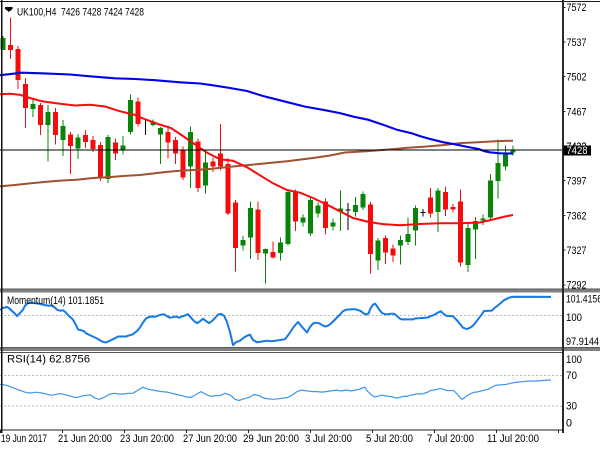 The image size is (600, 450). Describe the element at coordinates (48, 360) in the screenshot. I see `svg-text: RSI(14) 62.8756` at that location.